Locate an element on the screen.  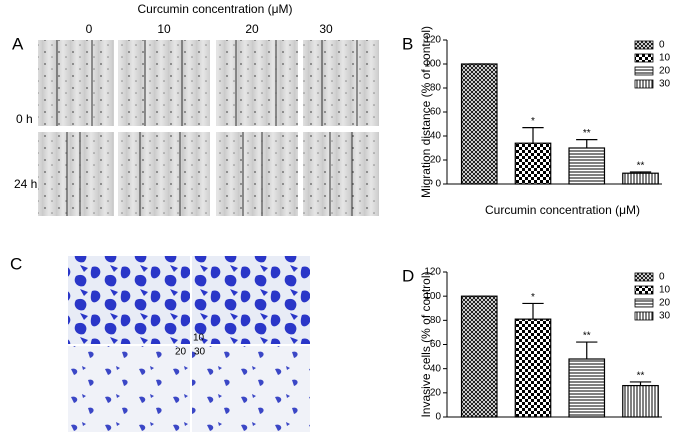
panel-label: A is located at coordinates (18, 43).